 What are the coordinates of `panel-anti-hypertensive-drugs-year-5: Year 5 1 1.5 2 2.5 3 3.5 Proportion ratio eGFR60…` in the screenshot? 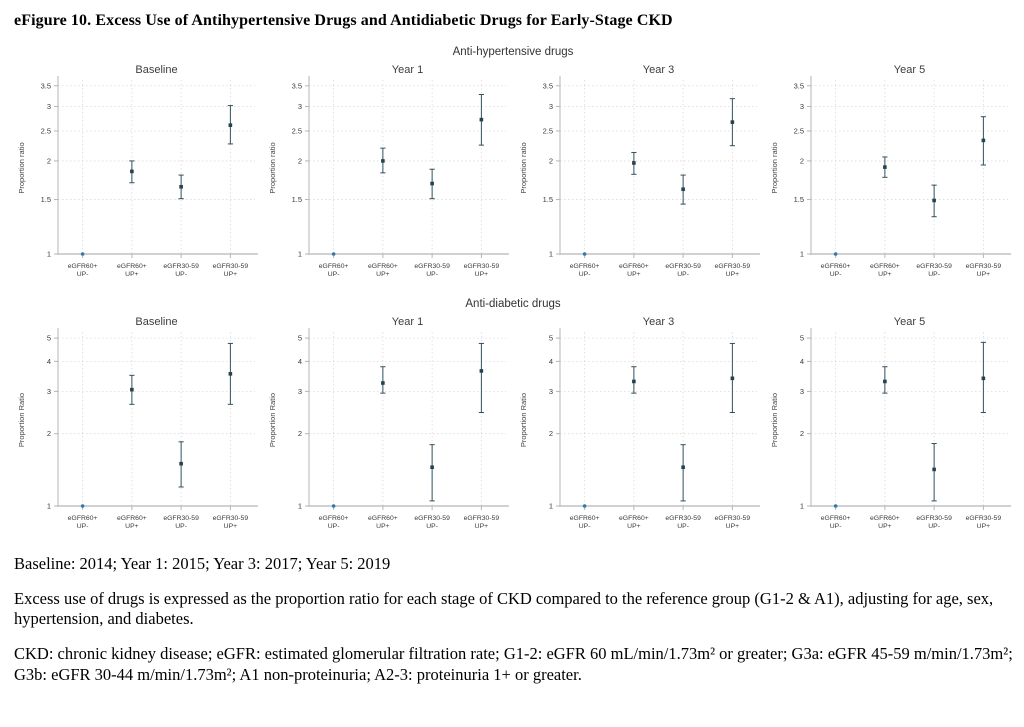 It's located at (890, 171).